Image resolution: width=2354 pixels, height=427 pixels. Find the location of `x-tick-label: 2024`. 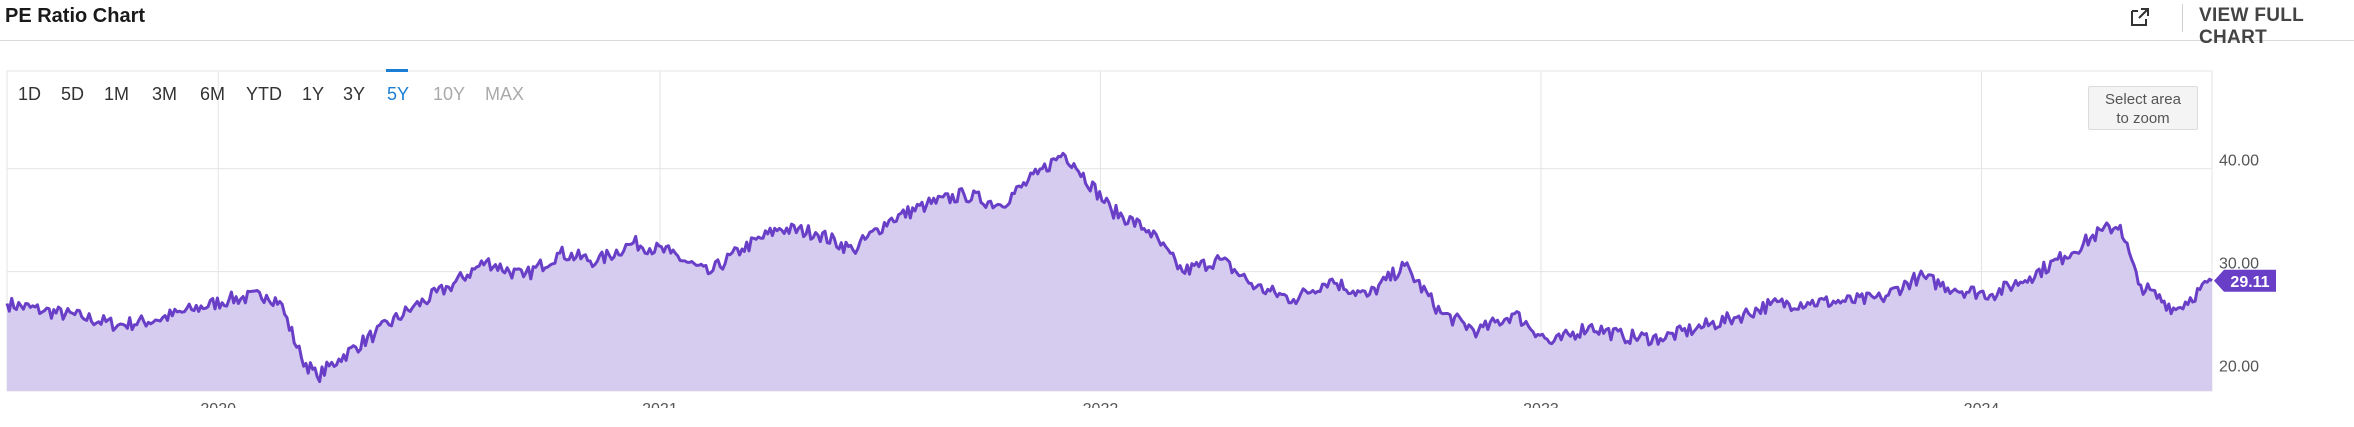

x-tick-label: 2024 is located at coordinates (1982, 404).